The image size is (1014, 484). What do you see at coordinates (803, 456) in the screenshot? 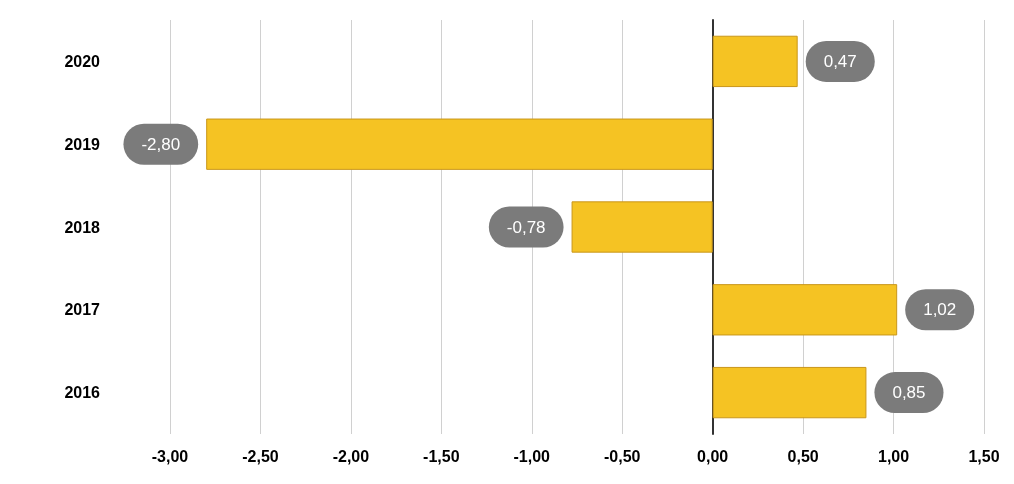
I see `x-tick-label: 0,50` at bounding box center [803, 456].